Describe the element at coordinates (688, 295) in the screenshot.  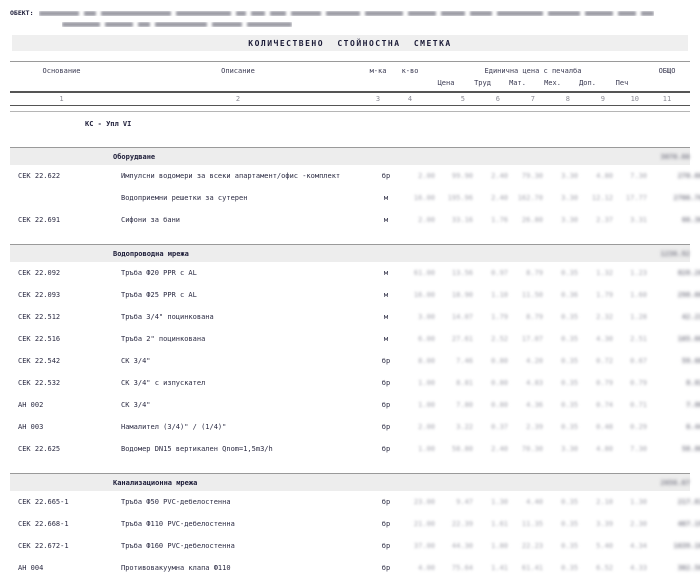
I see `row-total-redacted: 298.60` at that location.